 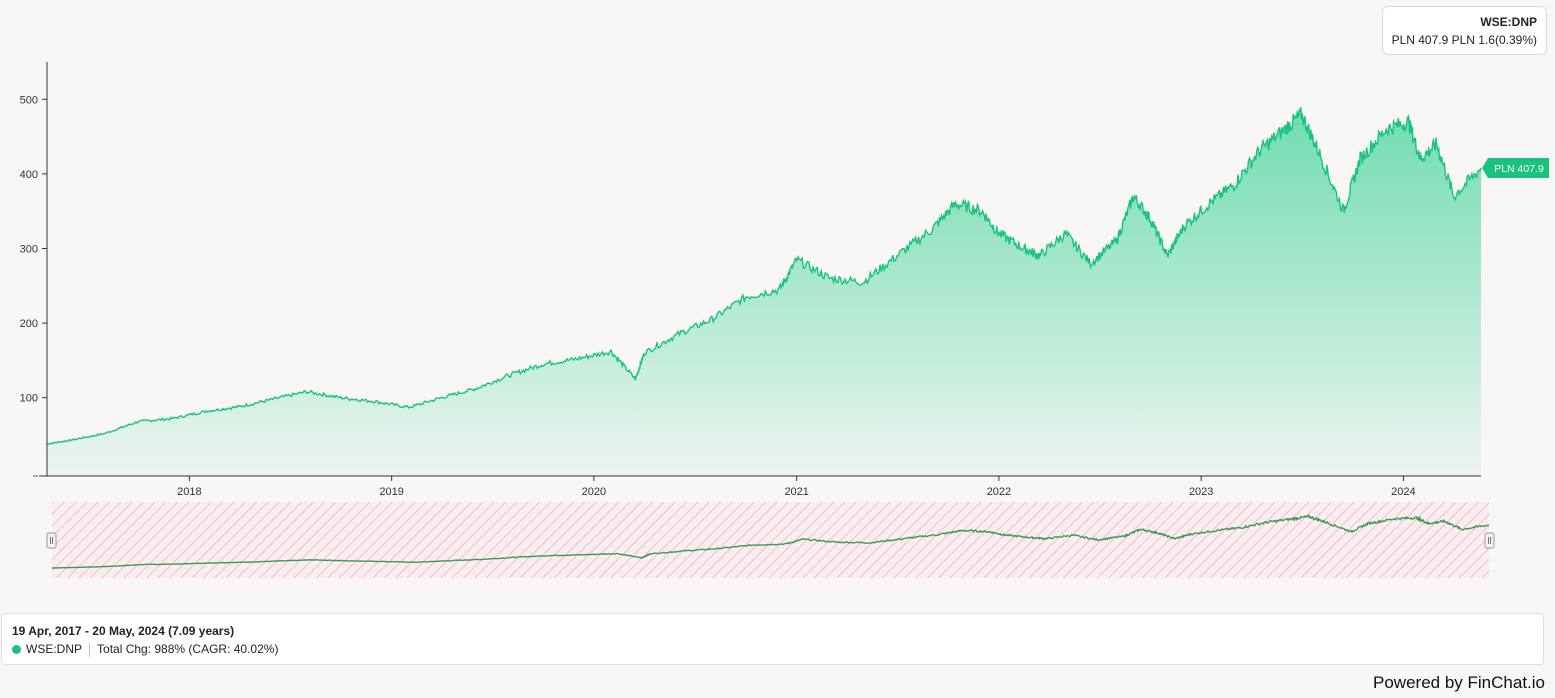 I want to click on x-tick-label: 2023, so click(x=1201, y=492).